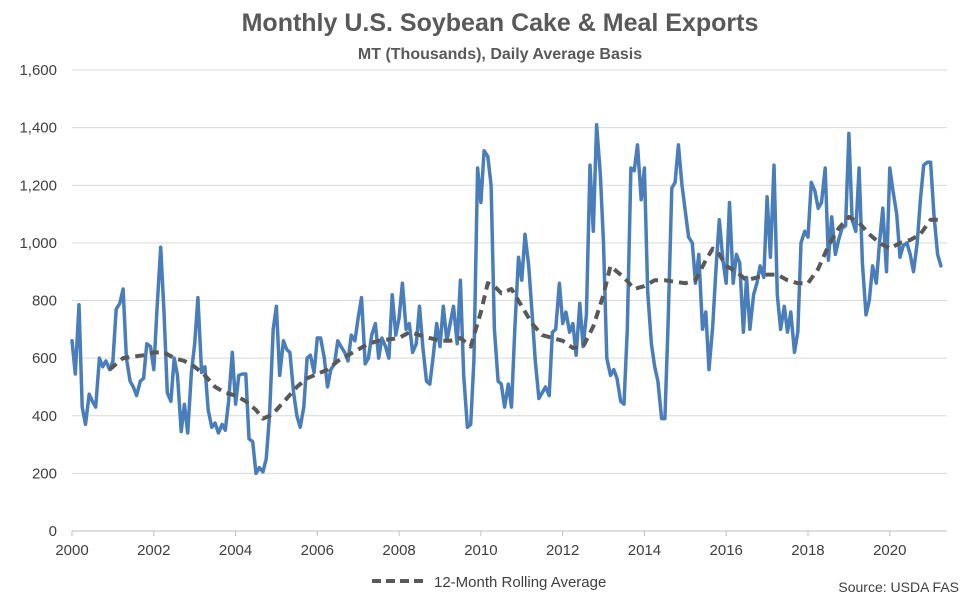 The width and height of the screenshot is (976, 601). I want to click on y-tick-label: 600, so click(44, 358).